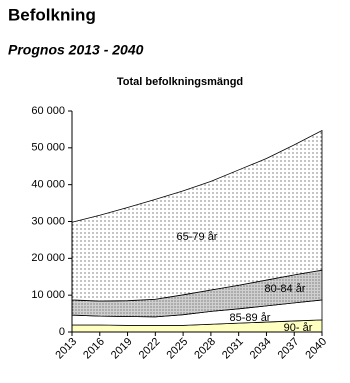 The height and width of the screenshot is (383, 350). I want to click on y-tick-label: 0, so click(62, 332).